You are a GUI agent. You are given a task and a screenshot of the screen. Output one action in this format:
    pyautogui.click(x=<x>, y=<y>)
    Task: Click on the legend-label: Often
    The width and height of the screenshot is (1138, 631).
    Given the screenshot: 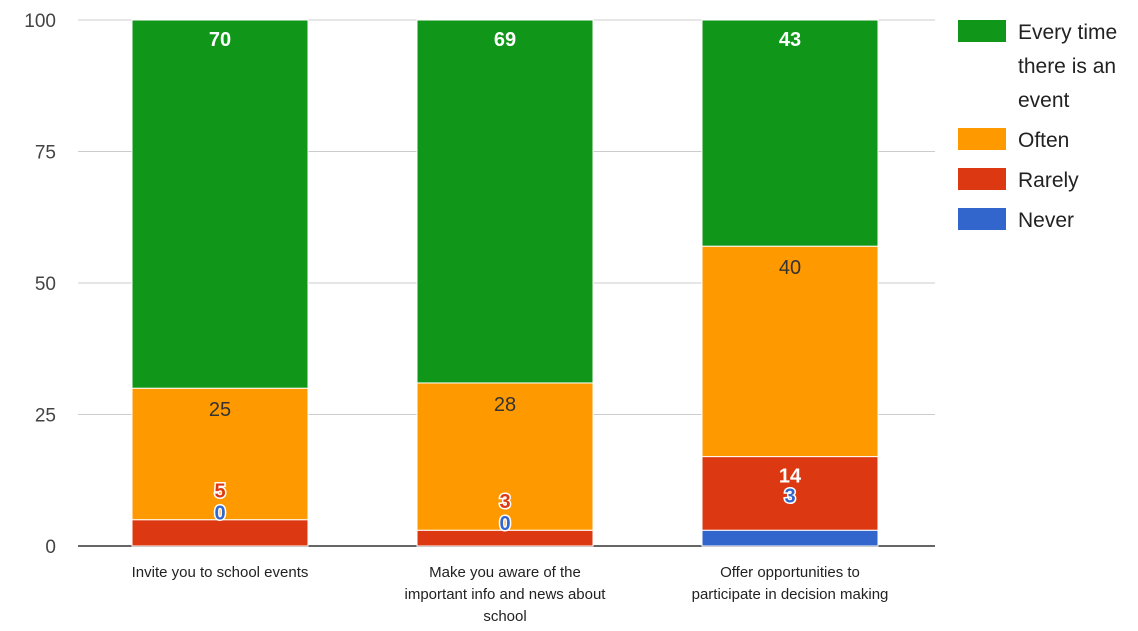 What is the action you would take?
    pyautogui.click(x=1044, y=140)
    